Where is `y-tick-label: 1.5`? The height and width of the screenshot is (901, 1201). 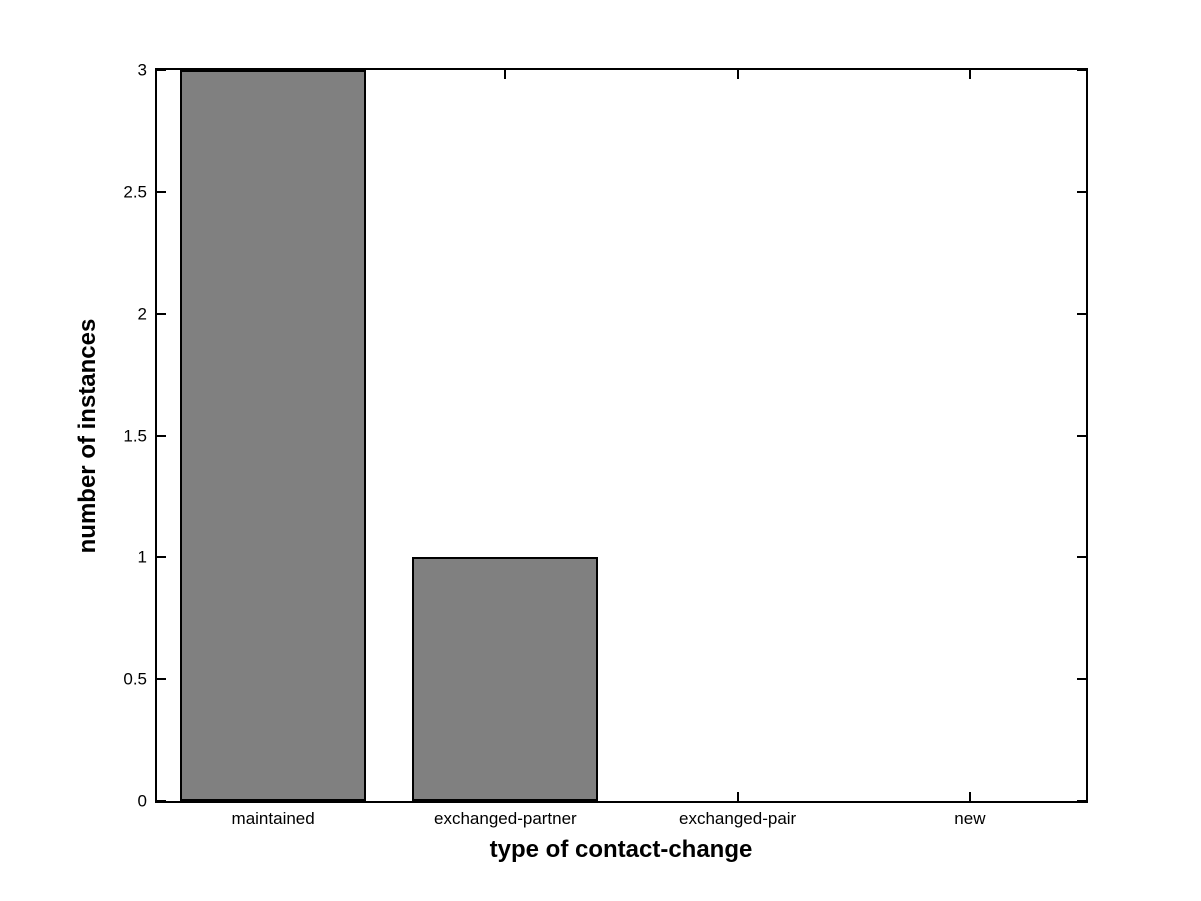 y-tick-label: 1.5 is located at coordinates (135, 435).